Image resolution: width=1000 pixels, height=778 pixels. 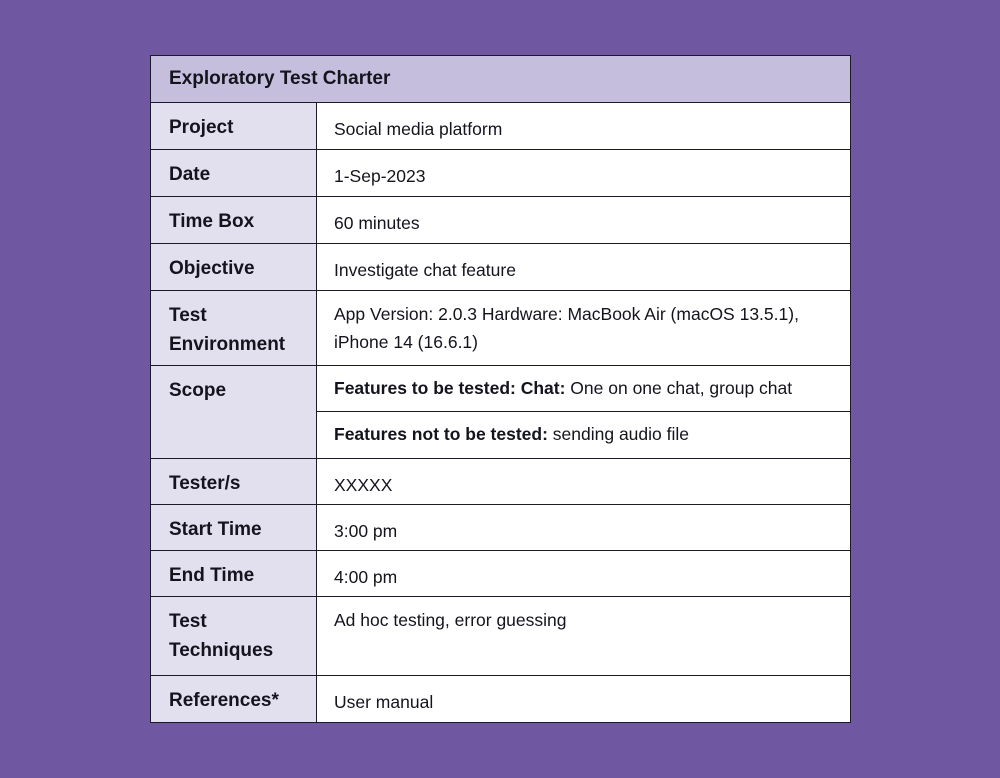 I want to click on row-label: Objective, so click(x=234, y=267).